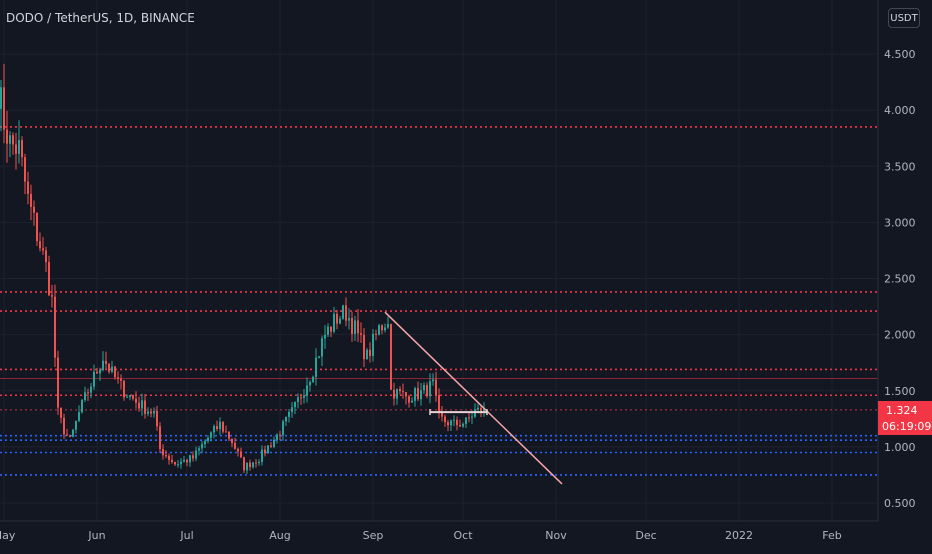 Image resolution: width=932 pixels, height=554 pixels. I want to click on time-tick-label: Dec, so click(645, 535).